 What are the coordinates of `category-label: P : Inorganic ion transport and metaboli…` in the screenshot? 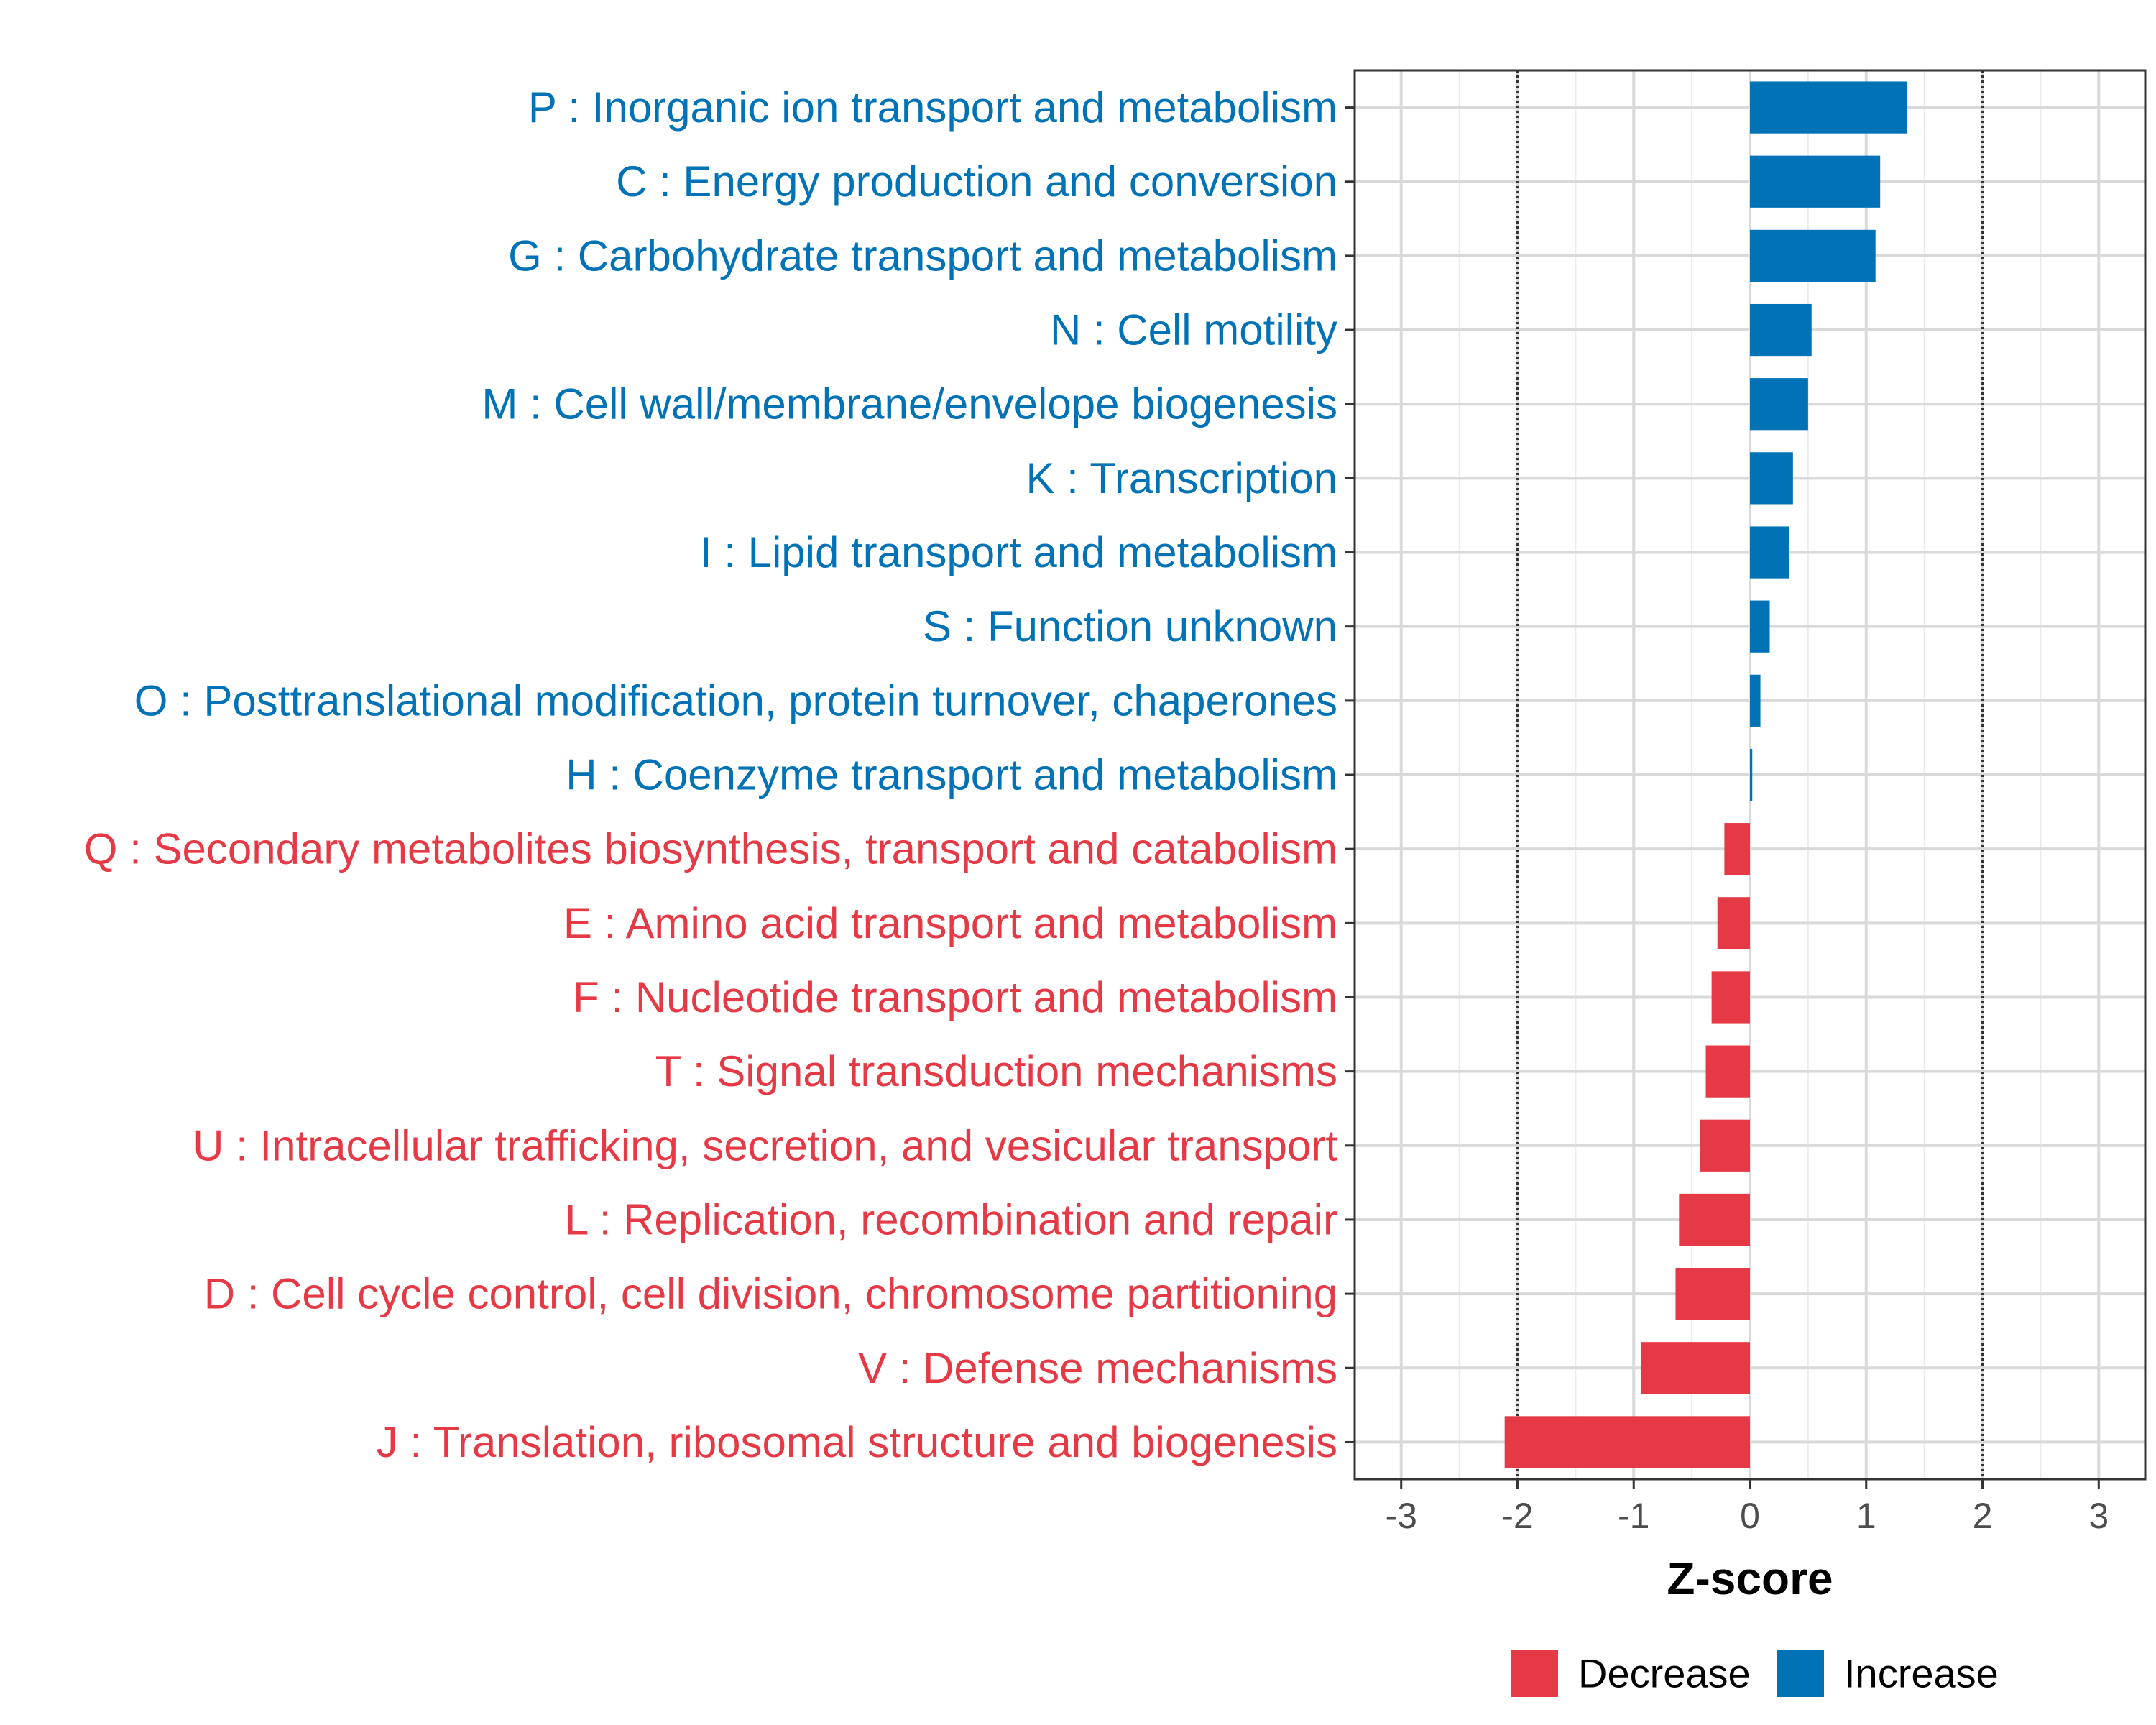 It's located at (932, 107).